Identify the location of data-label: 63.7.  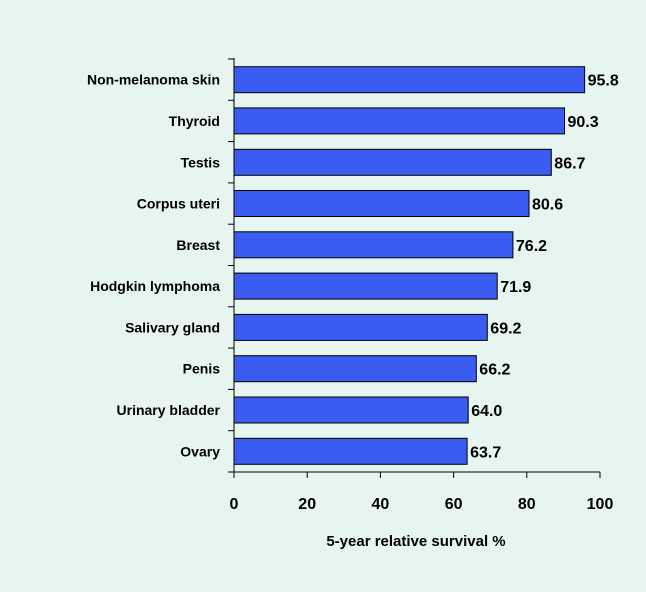
(485, 452).